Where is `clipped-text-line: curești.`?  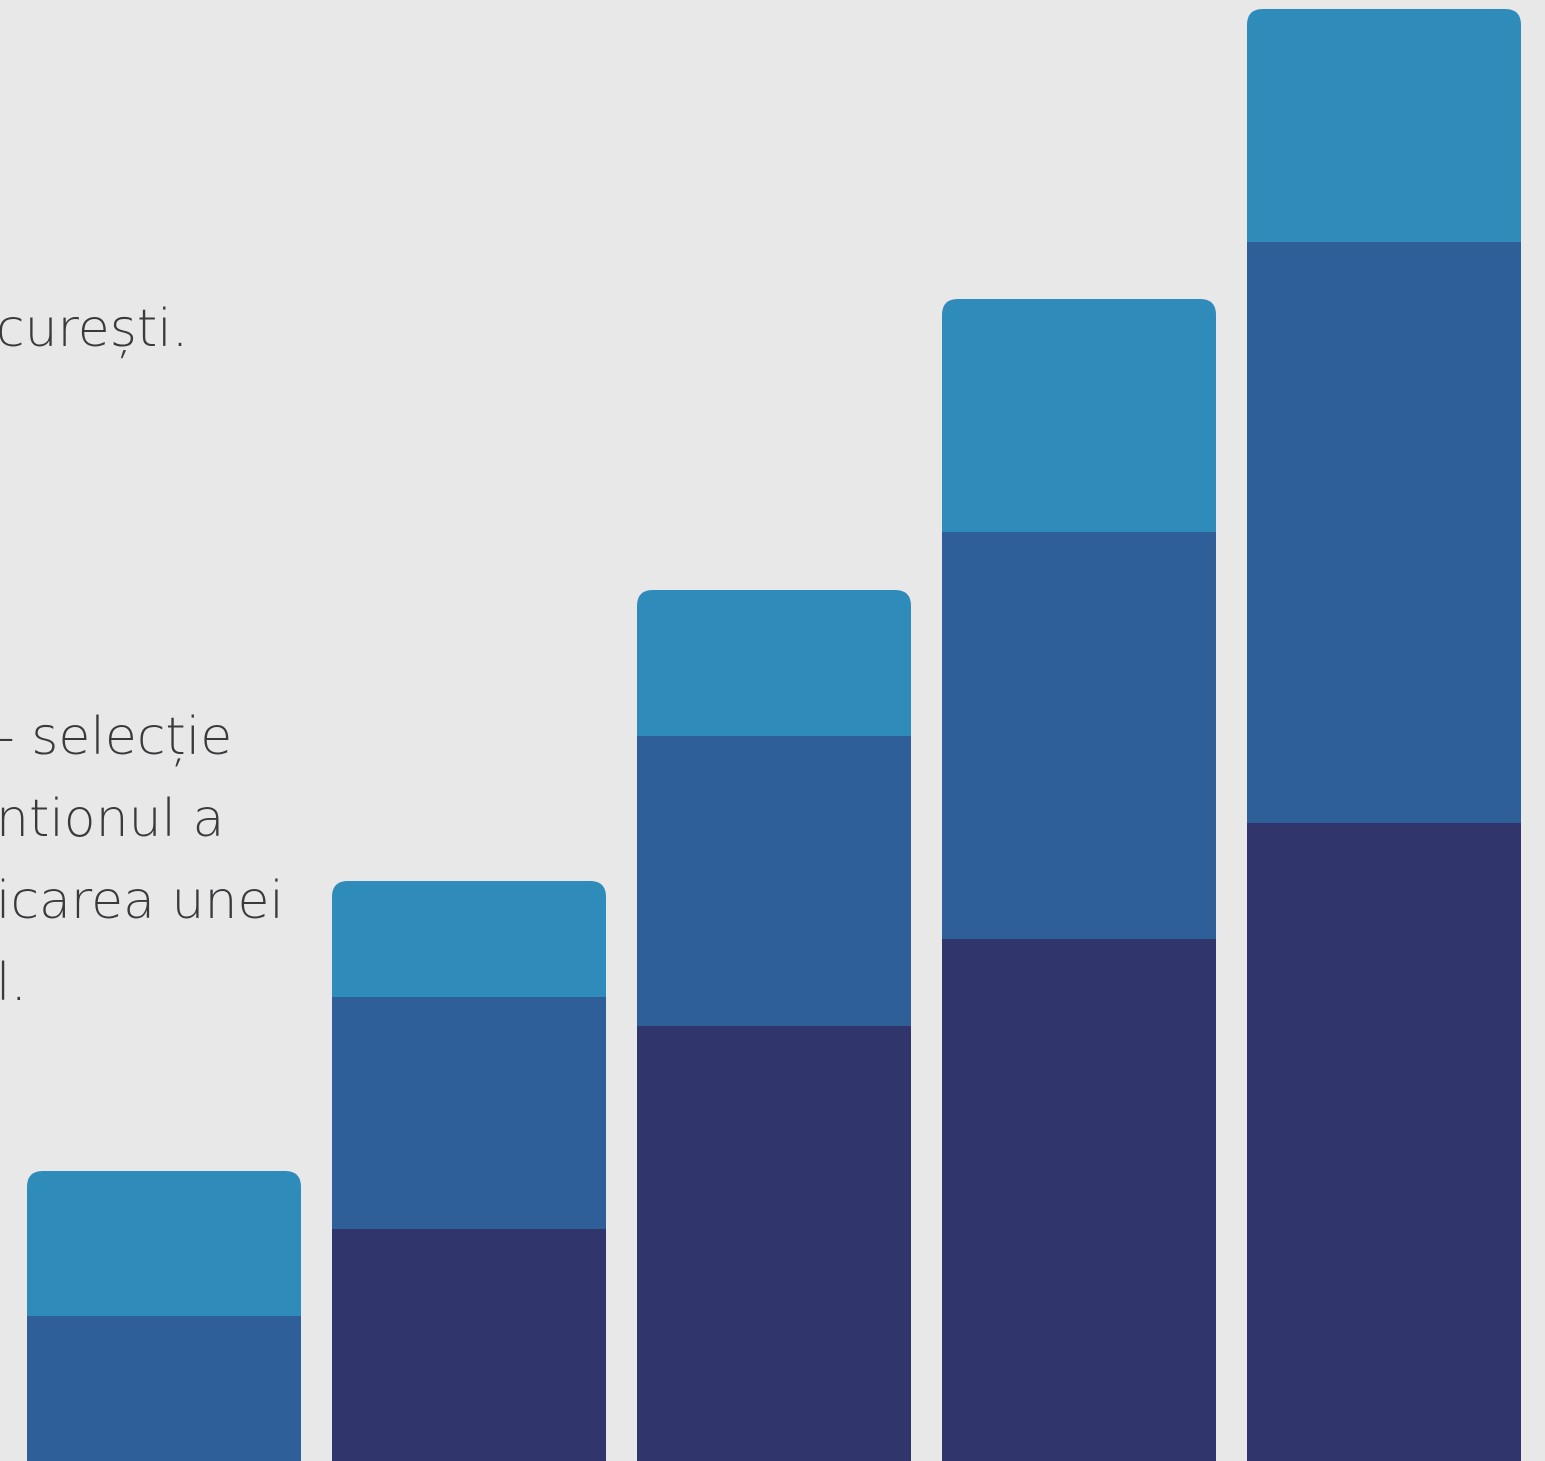
clipped-text-line: curești. is located at coordinates (94, 329).